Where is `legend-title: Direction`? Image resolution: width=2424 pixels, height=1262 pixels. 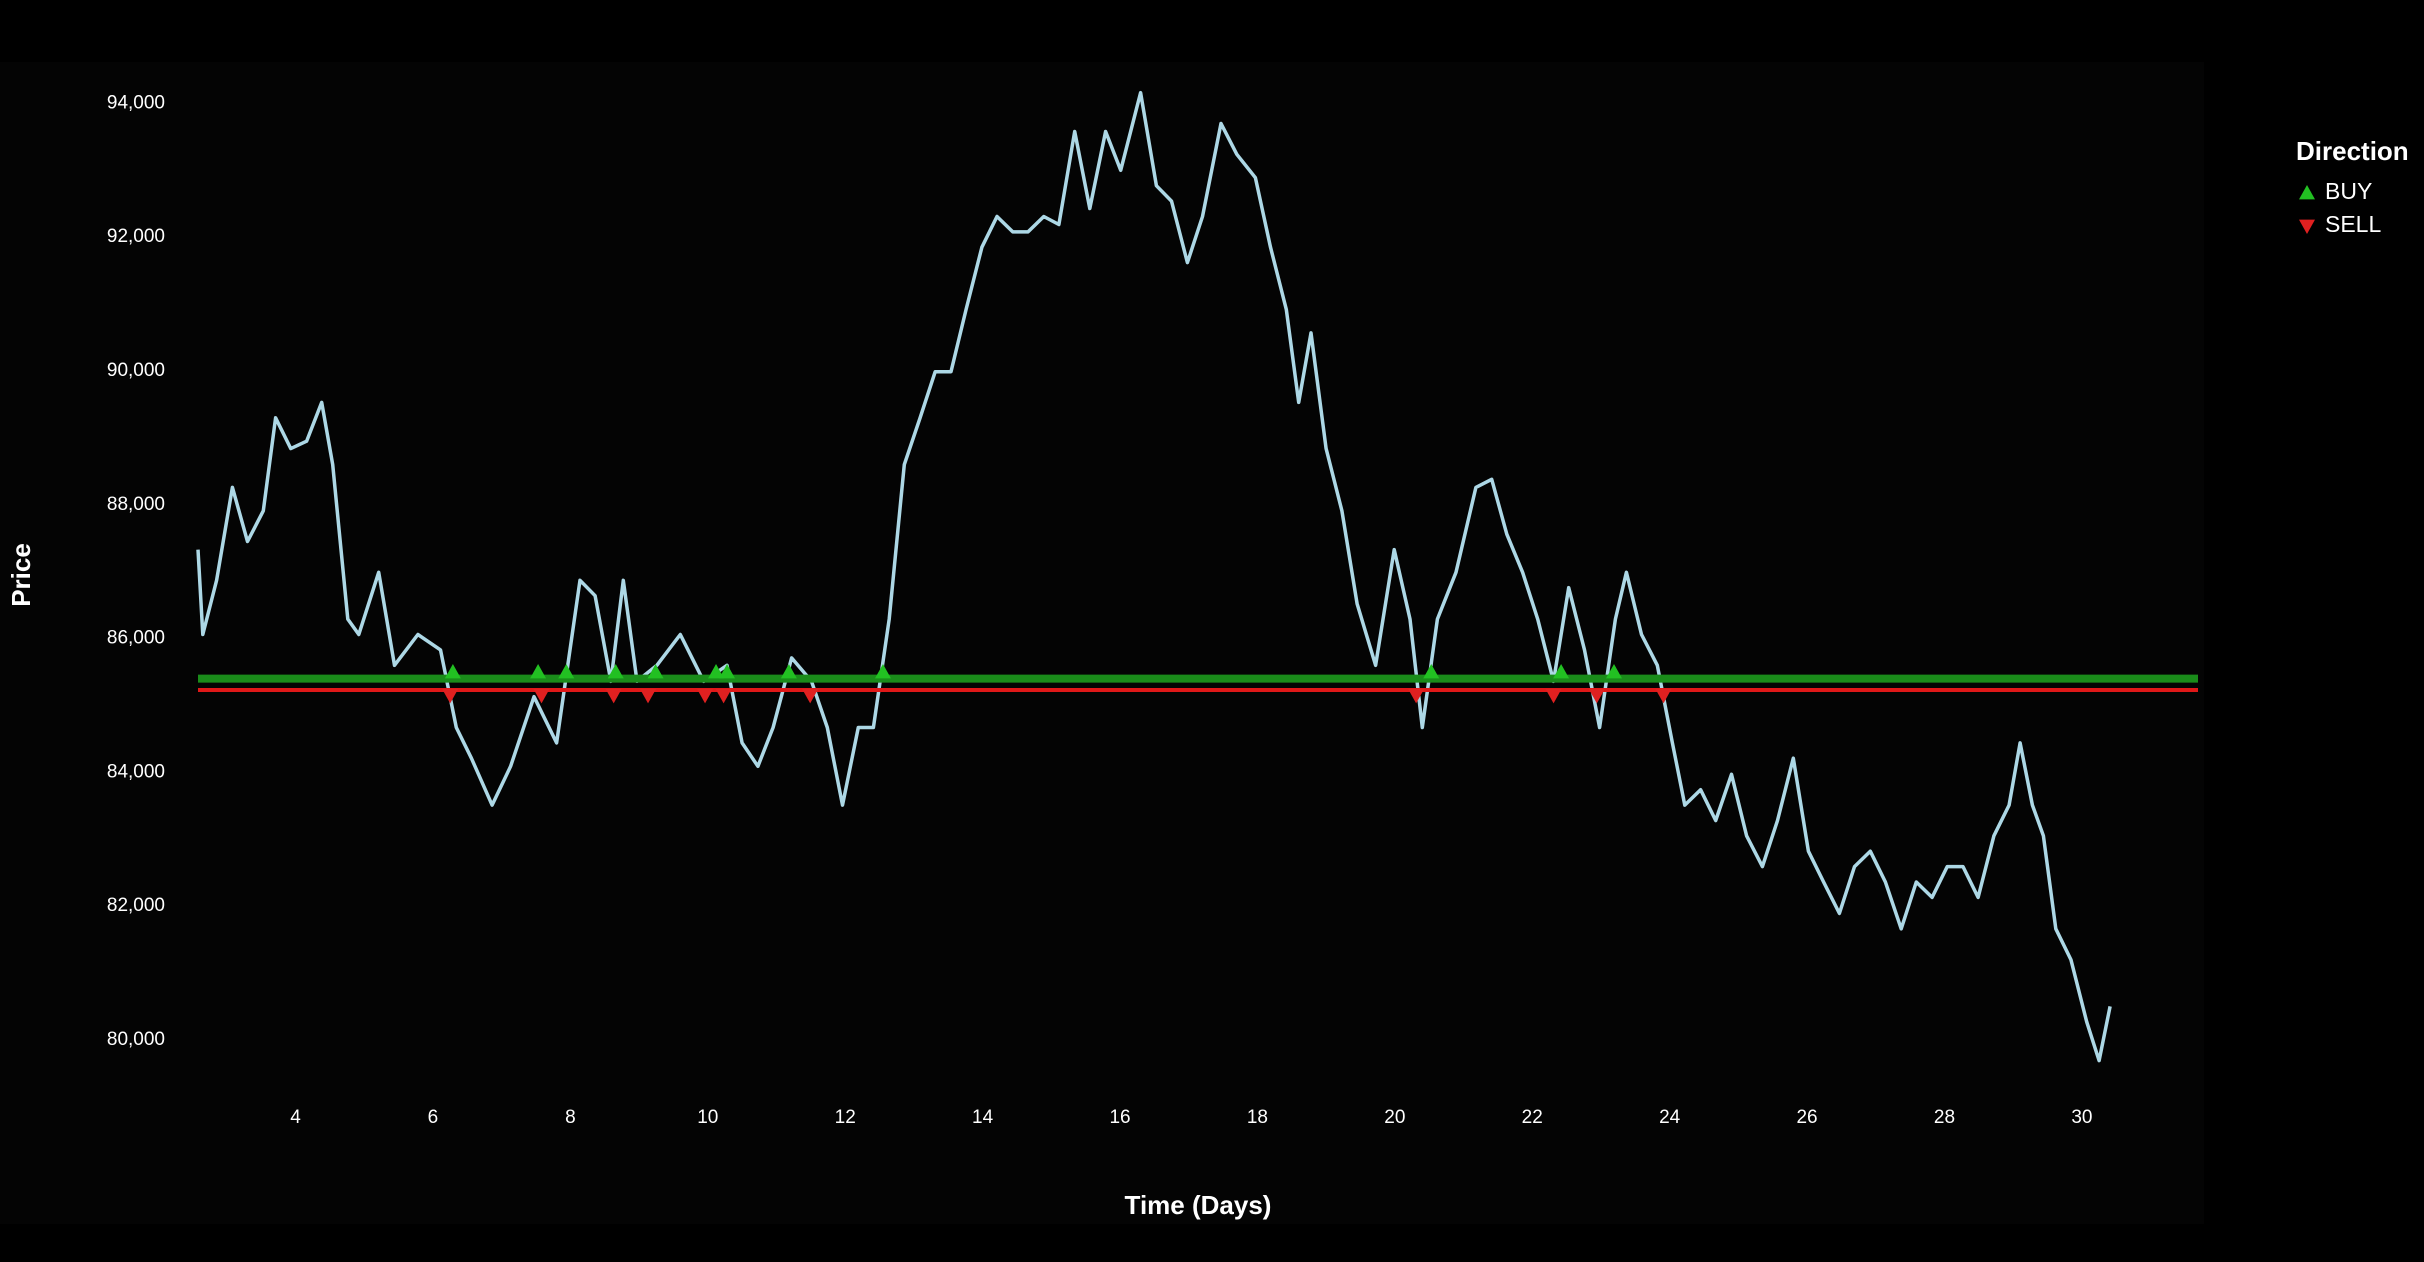
legend-title: Direction is located at coordinates (2352, 151).